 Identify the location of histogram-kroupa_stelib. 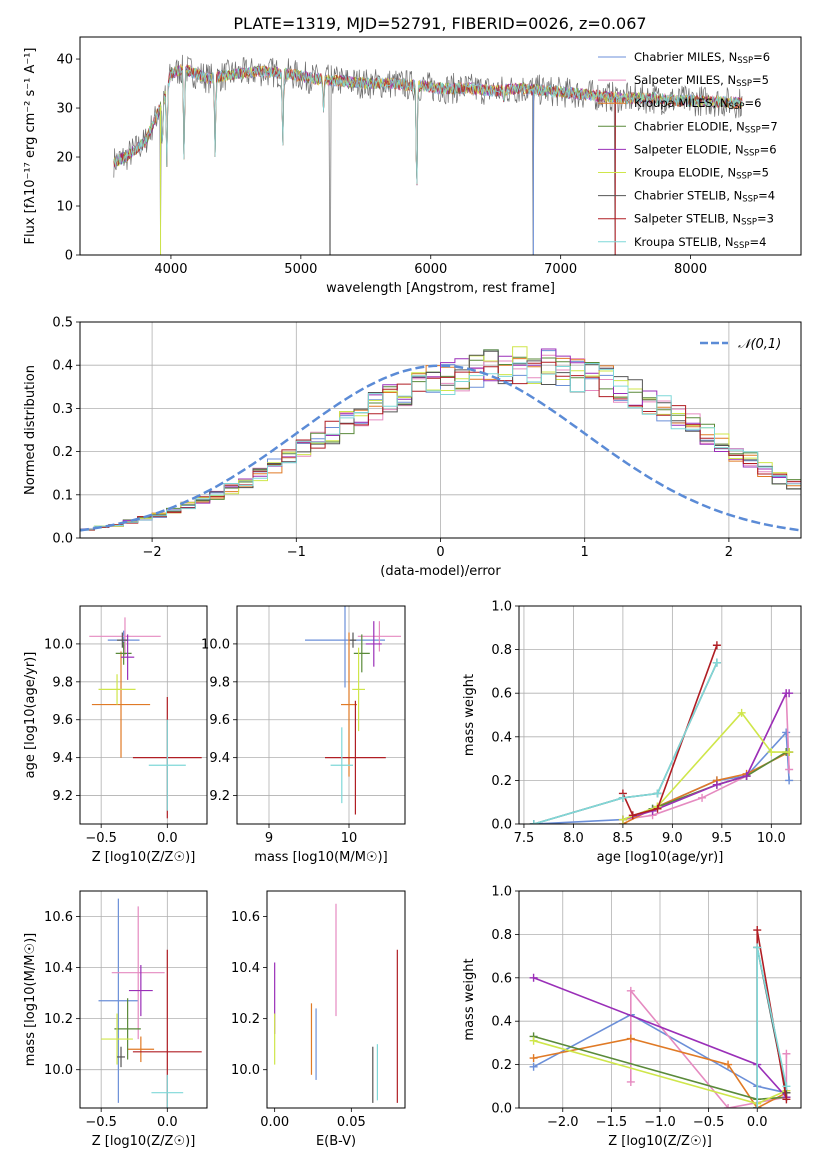
(440, 446).